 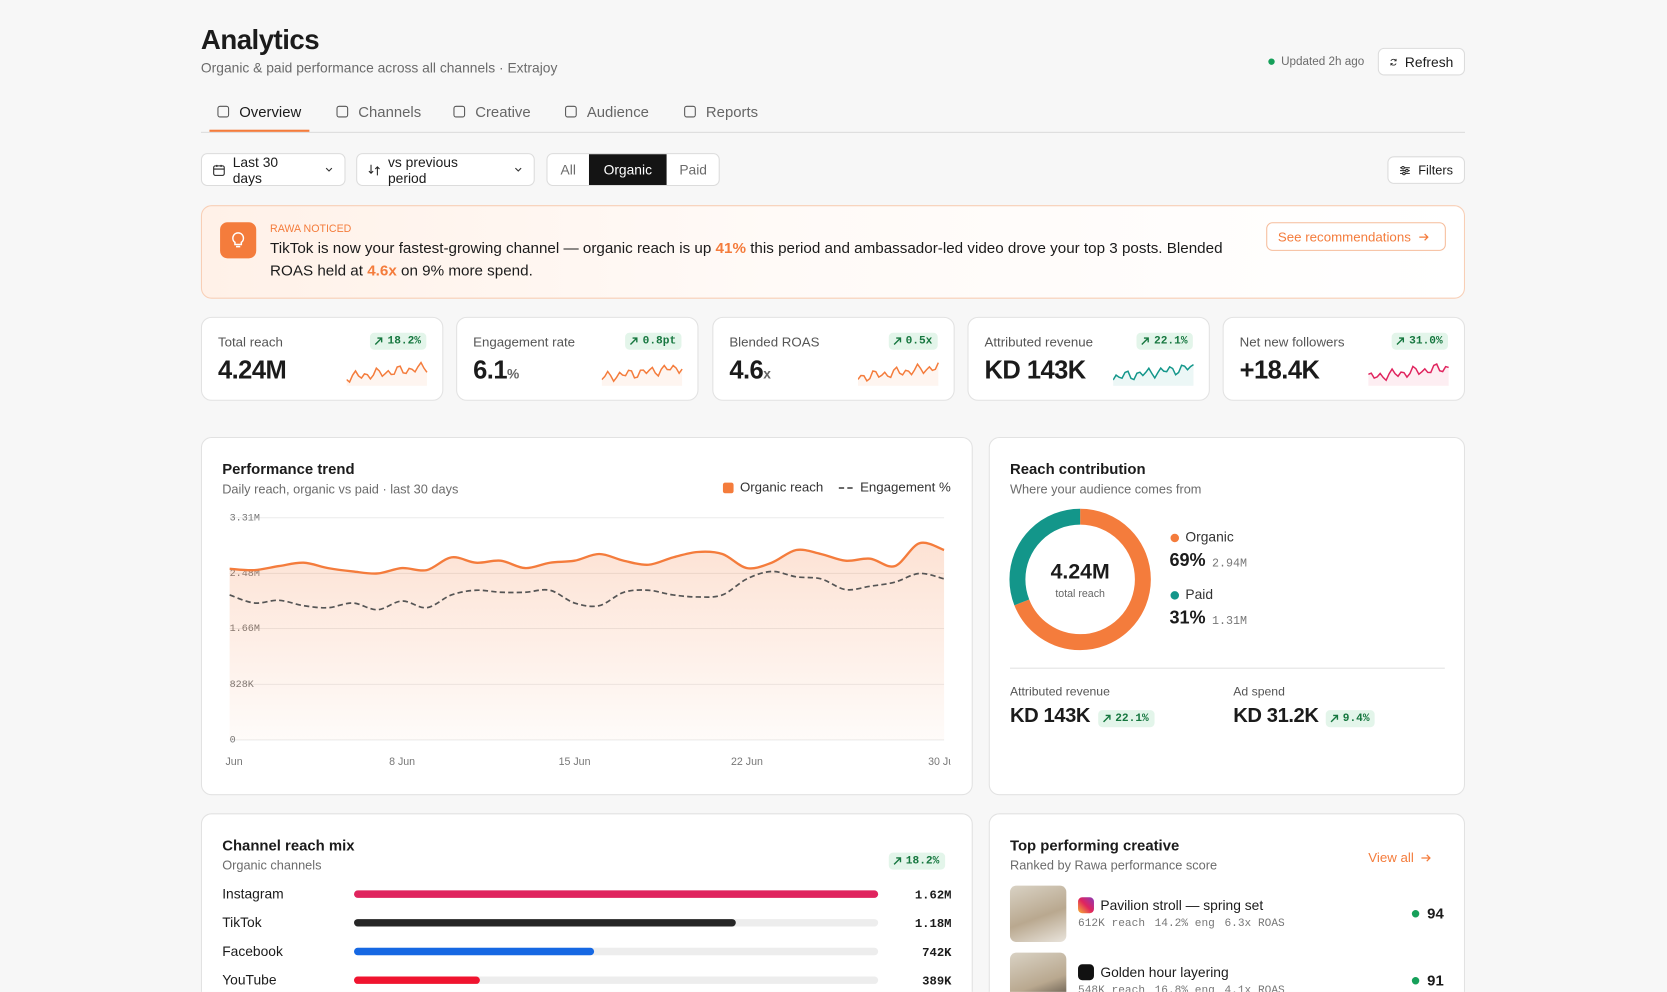 I want to click on tab: Creative, so click(x=503, y=112).